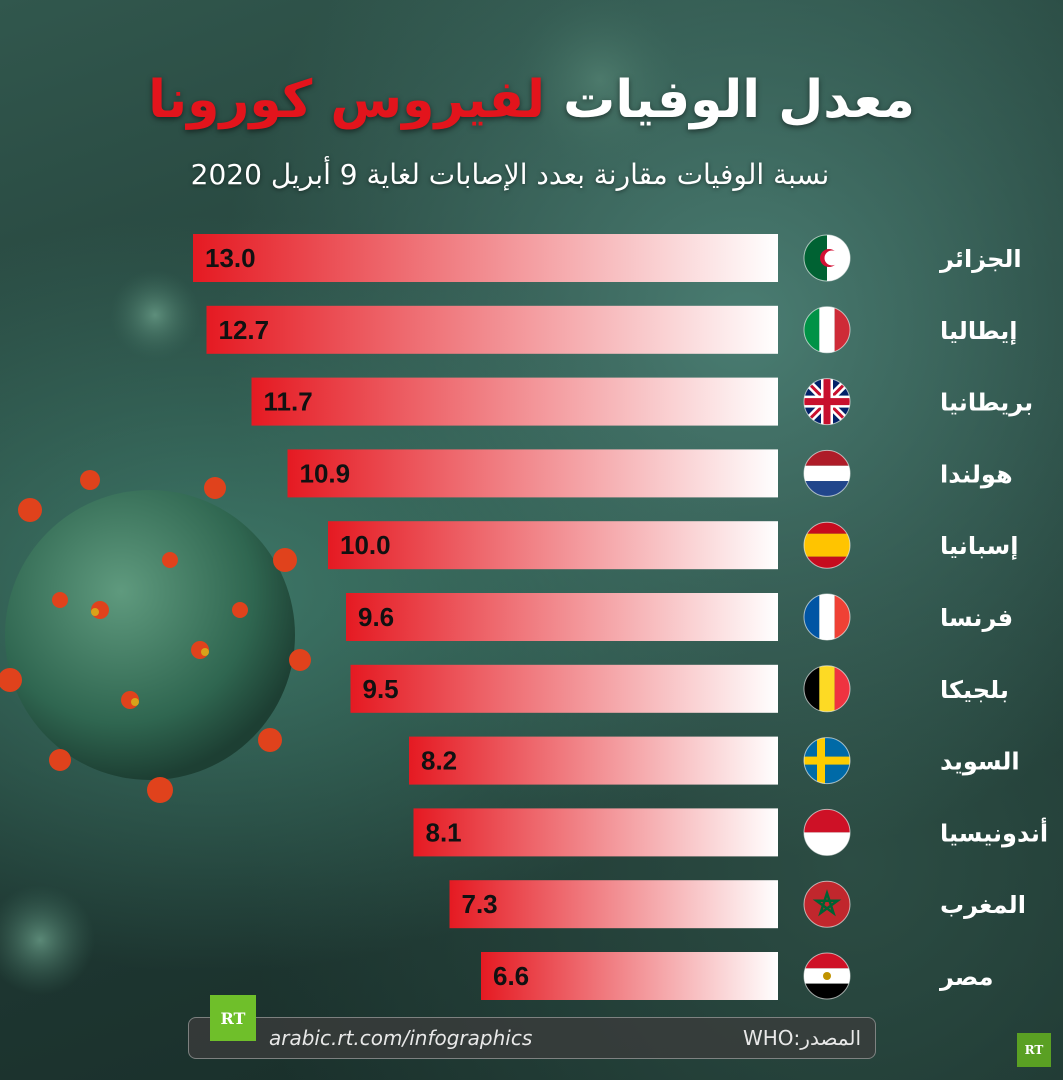 This screenshot has width=1063, height=1080. I want to click on value-label: 9.6, so click(376, 617).